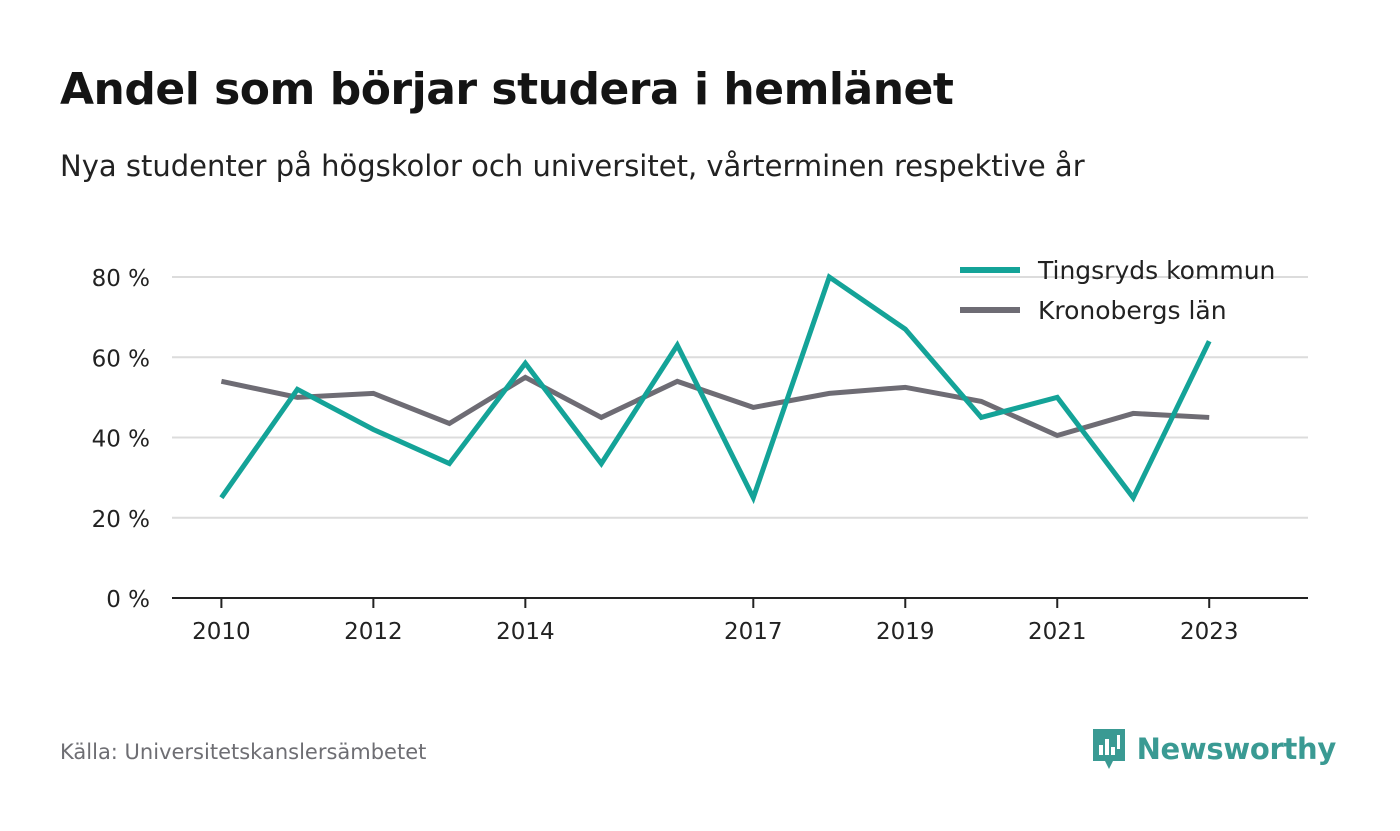 Image resolution: width=1400 pixels, height=831 pixels. Describe the element at coordinates (1156, 270) in the screenshot. I see `legend-label: Tingsryds kommun` at that location.